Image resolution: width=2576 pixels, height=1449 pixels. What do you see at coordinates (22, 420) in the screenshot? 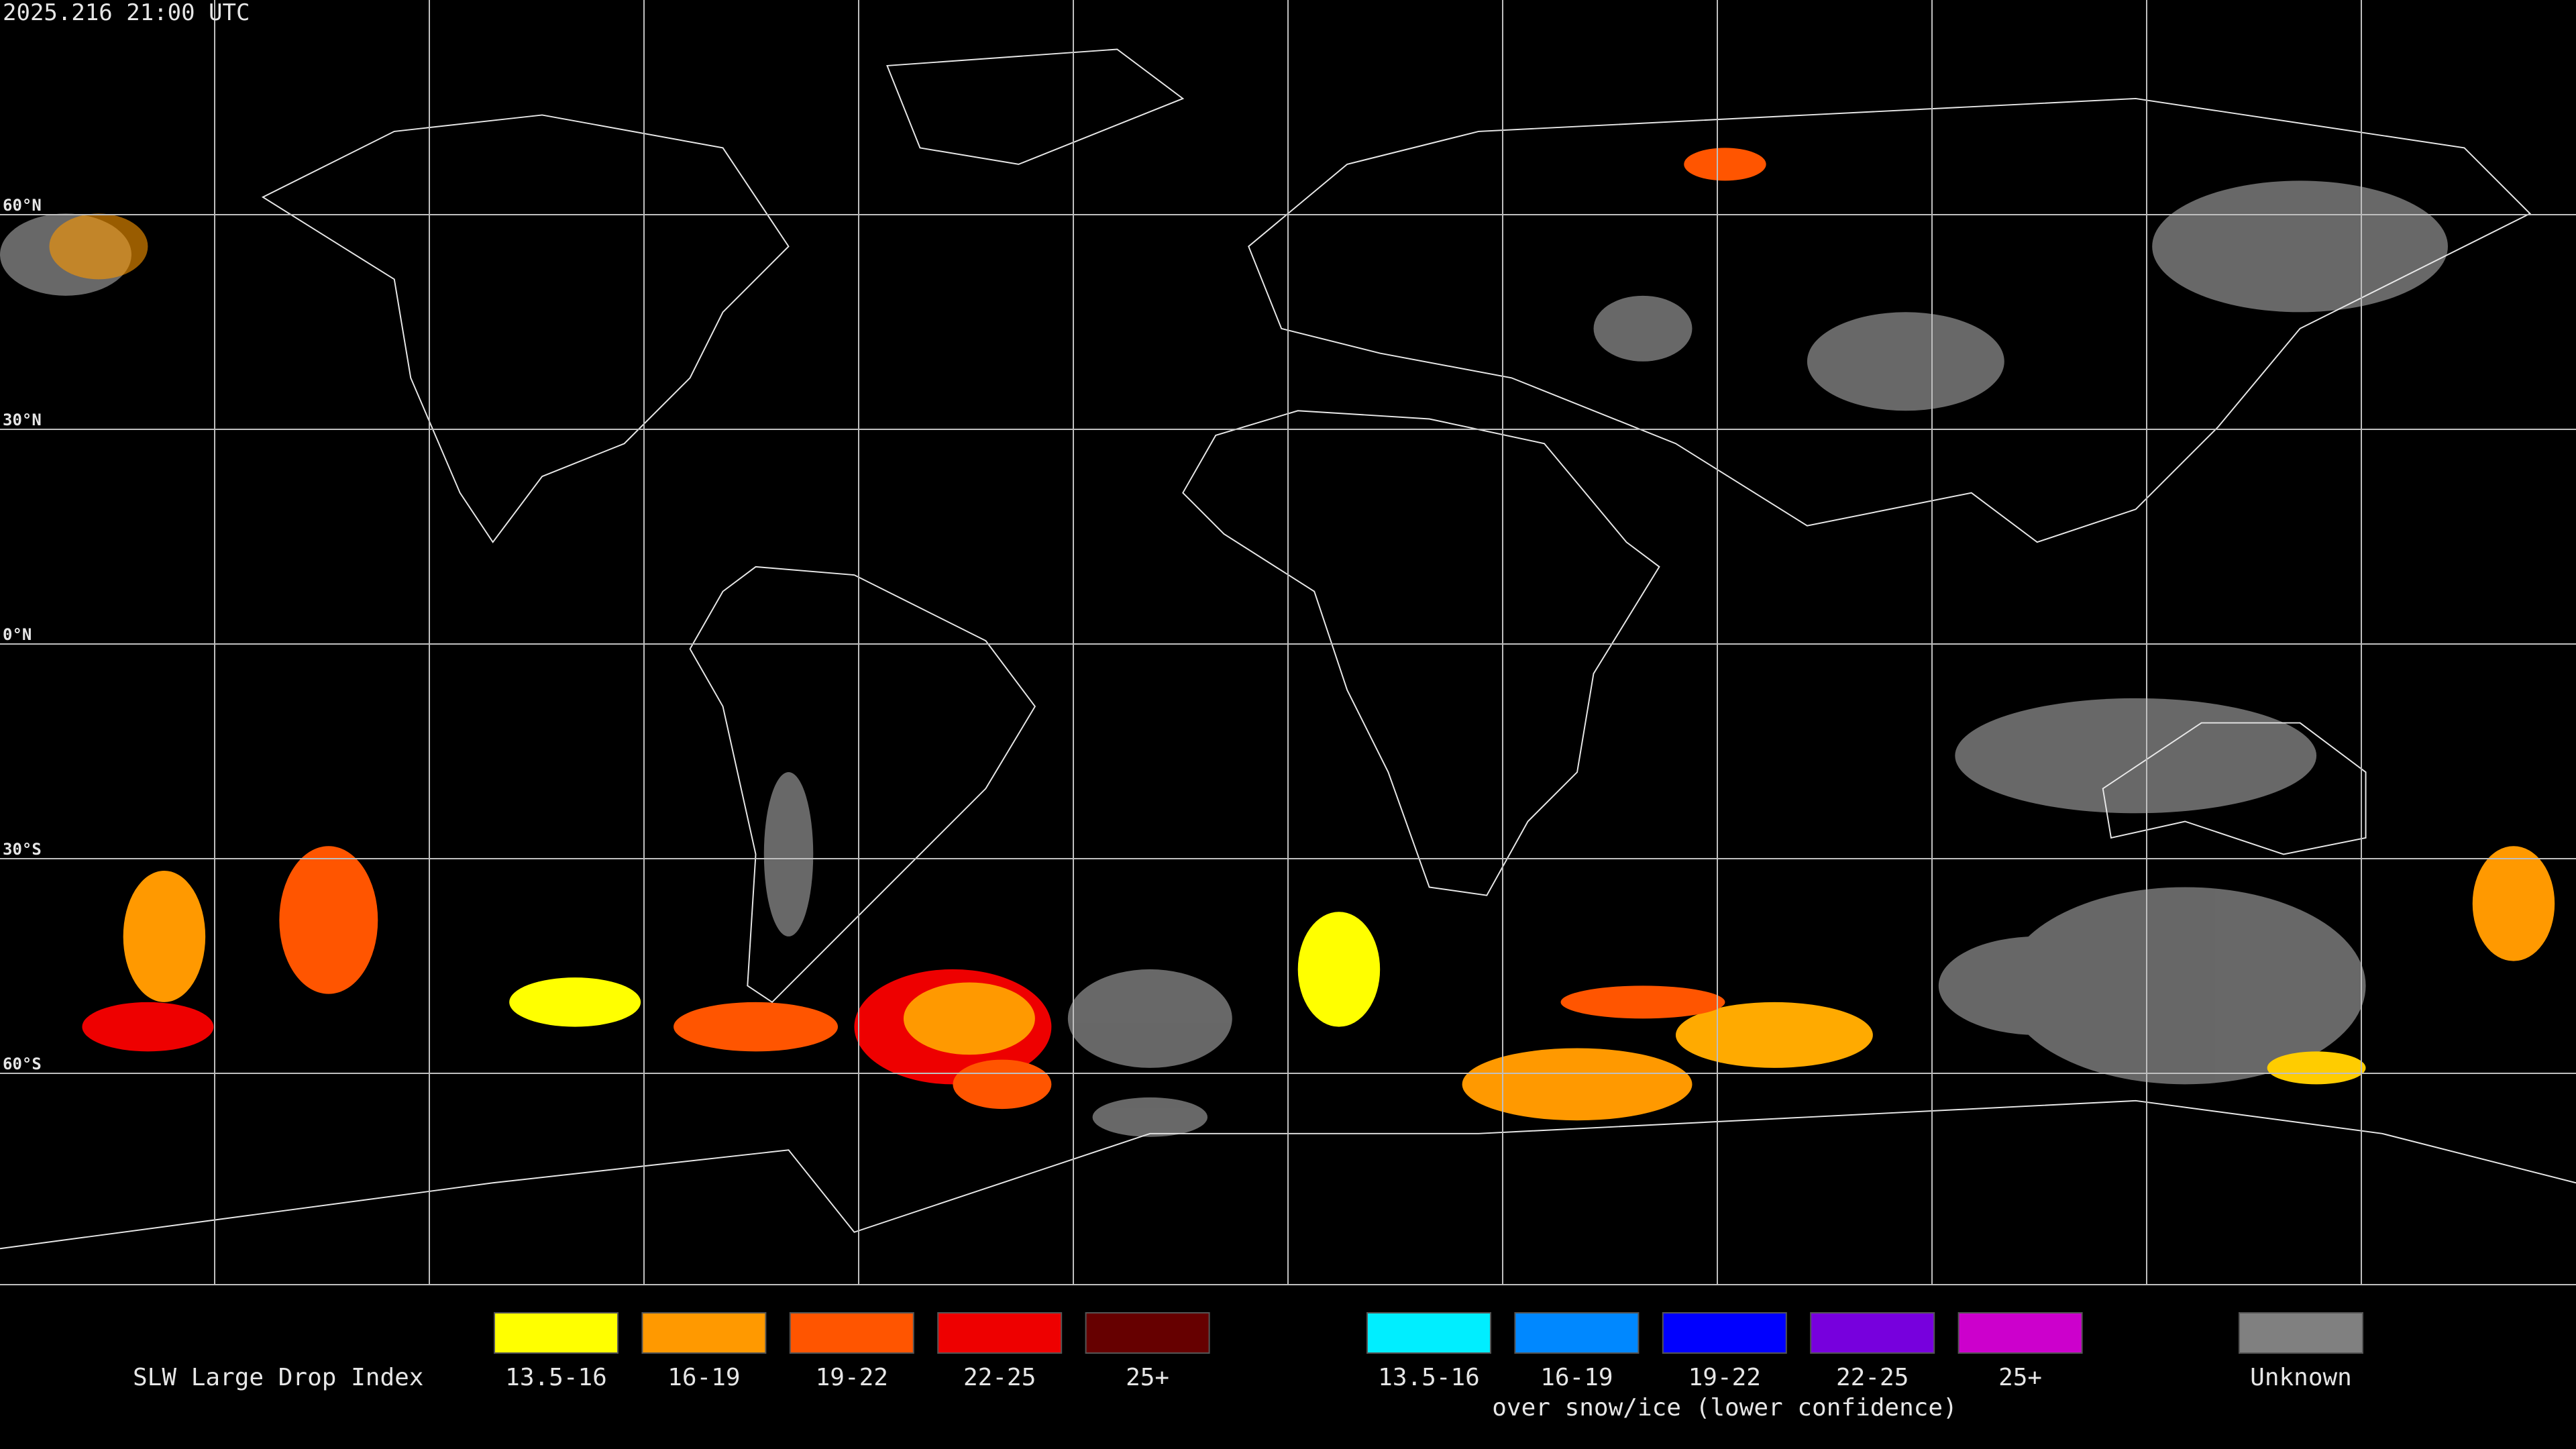
I see `latitude-label: 30°N` at bounding box center [22, 420].